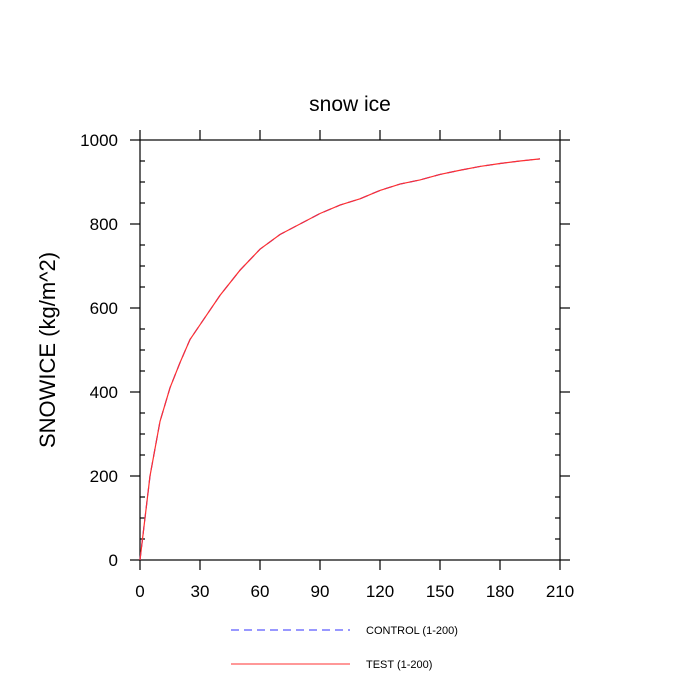  What do you see at coordinates (344, 648) in the screenshot?
I see `legend: CONTROL (1-200) TEST (1-200)` at bounding box center [344, 648].